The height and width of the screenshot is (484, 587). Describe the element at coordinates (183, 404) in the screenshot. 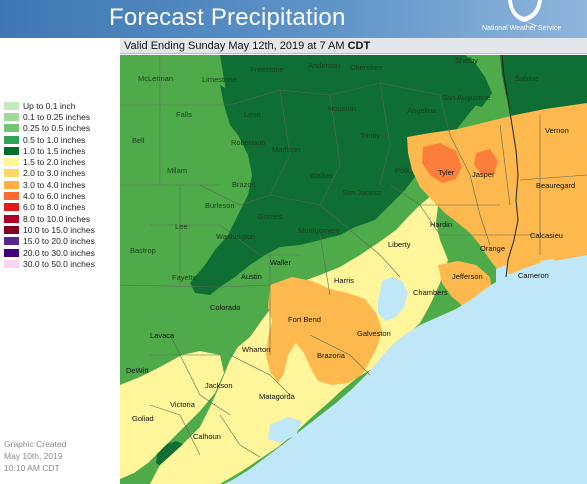

I see `county-label-victoria: Victoria` at that location.